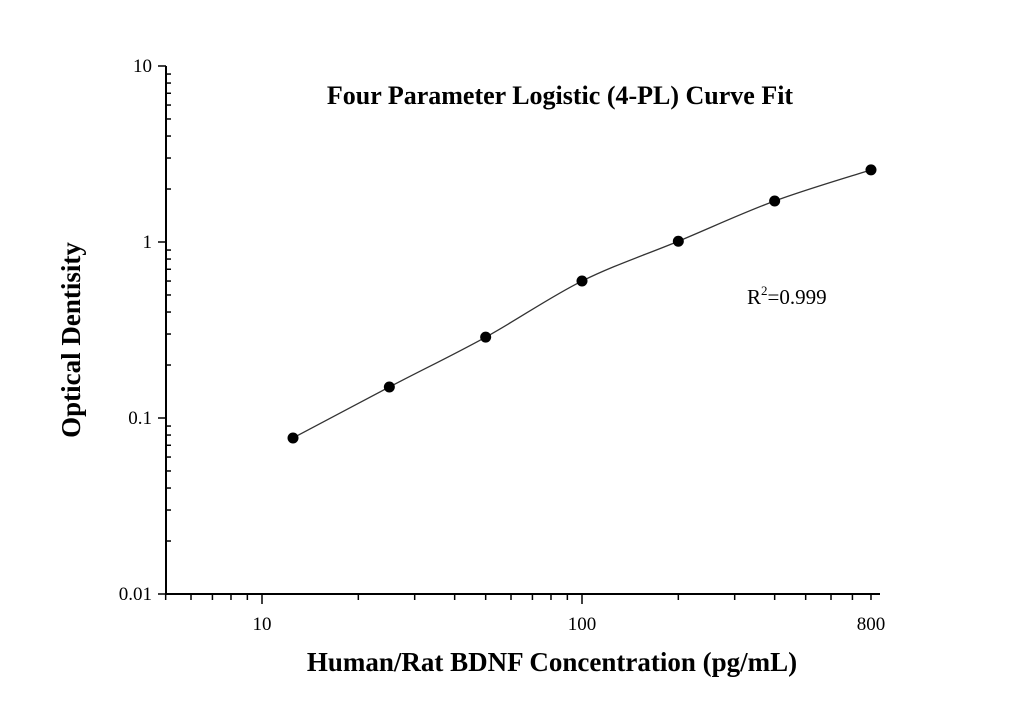 Image resolution: width=1024 pixels, height=714 pixels. Describe the element at coordinates (148, 242) in the screenshot. I see `y-tick-label: 1` at that location.